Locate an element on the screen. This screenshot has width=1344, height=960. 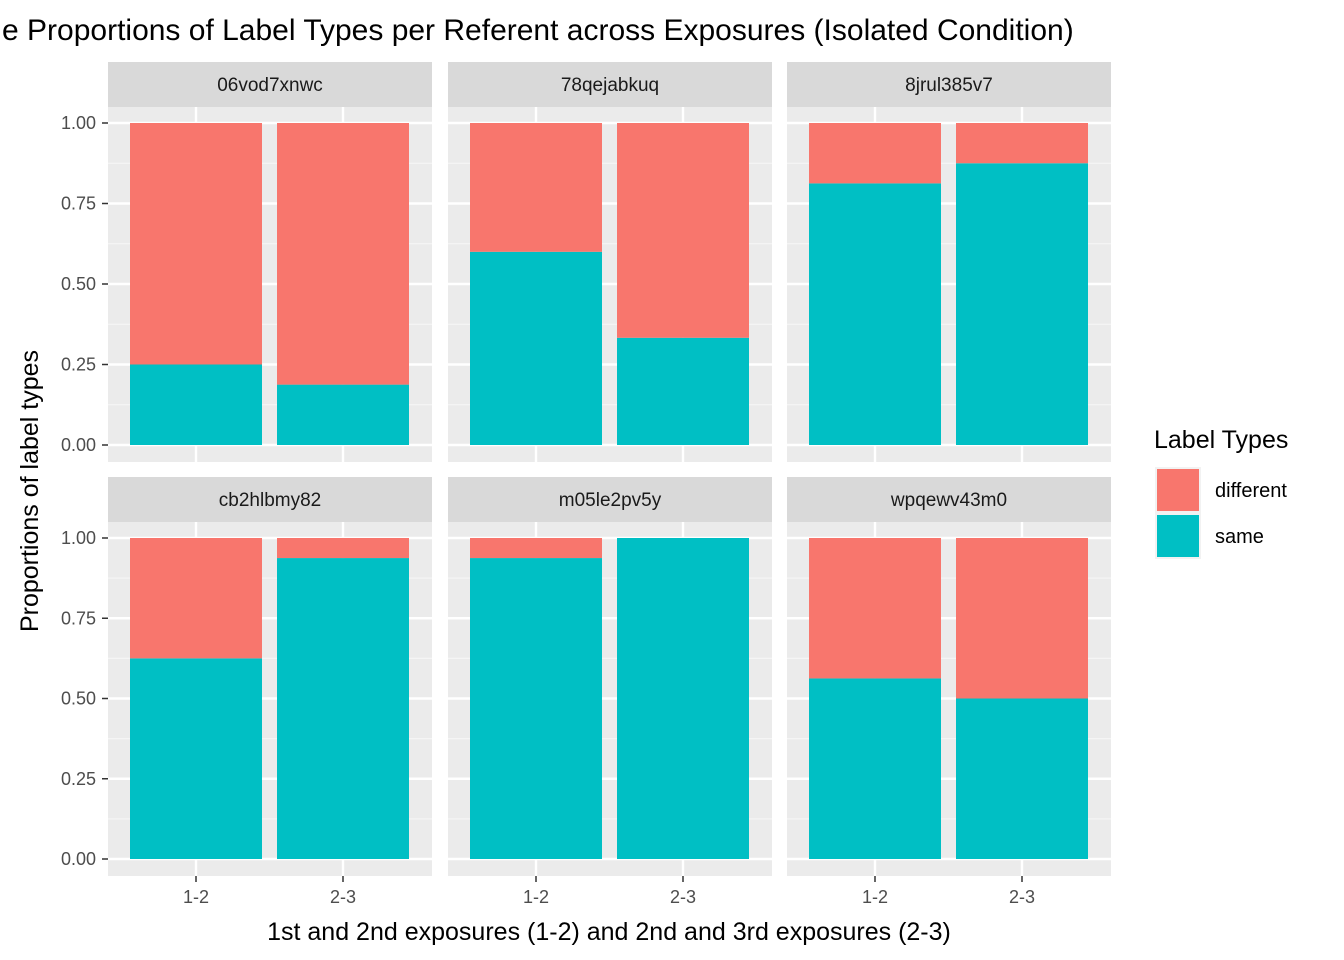
facet-panel: cb2hlbmy82 0.00 0.25 0.50 0.75 1.00 1-2 2-3 is located at coordinates (246, 692).